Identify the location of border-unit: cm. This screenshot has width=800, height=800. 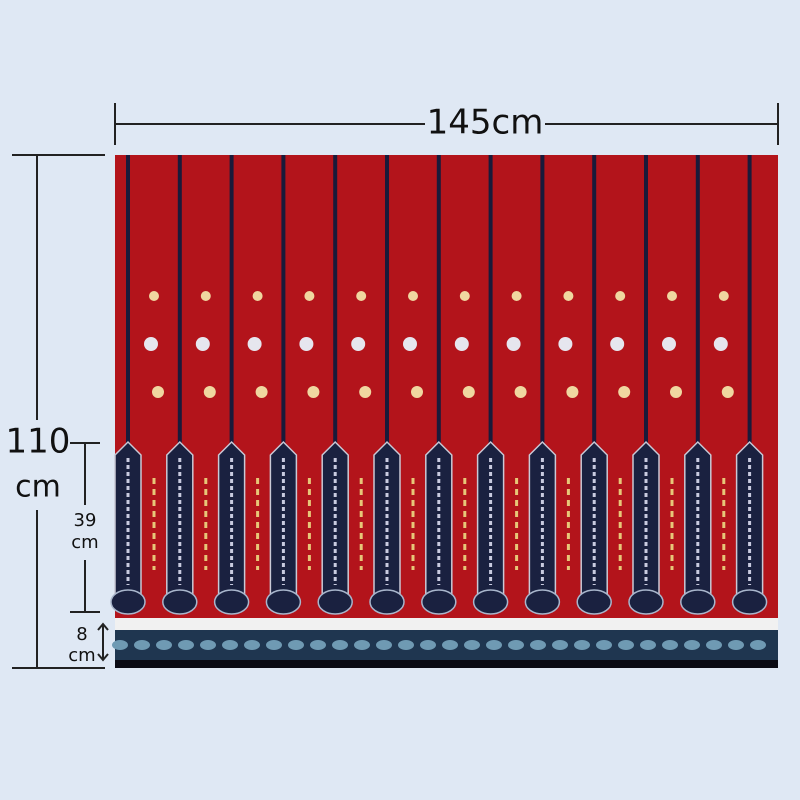
(81, 655).